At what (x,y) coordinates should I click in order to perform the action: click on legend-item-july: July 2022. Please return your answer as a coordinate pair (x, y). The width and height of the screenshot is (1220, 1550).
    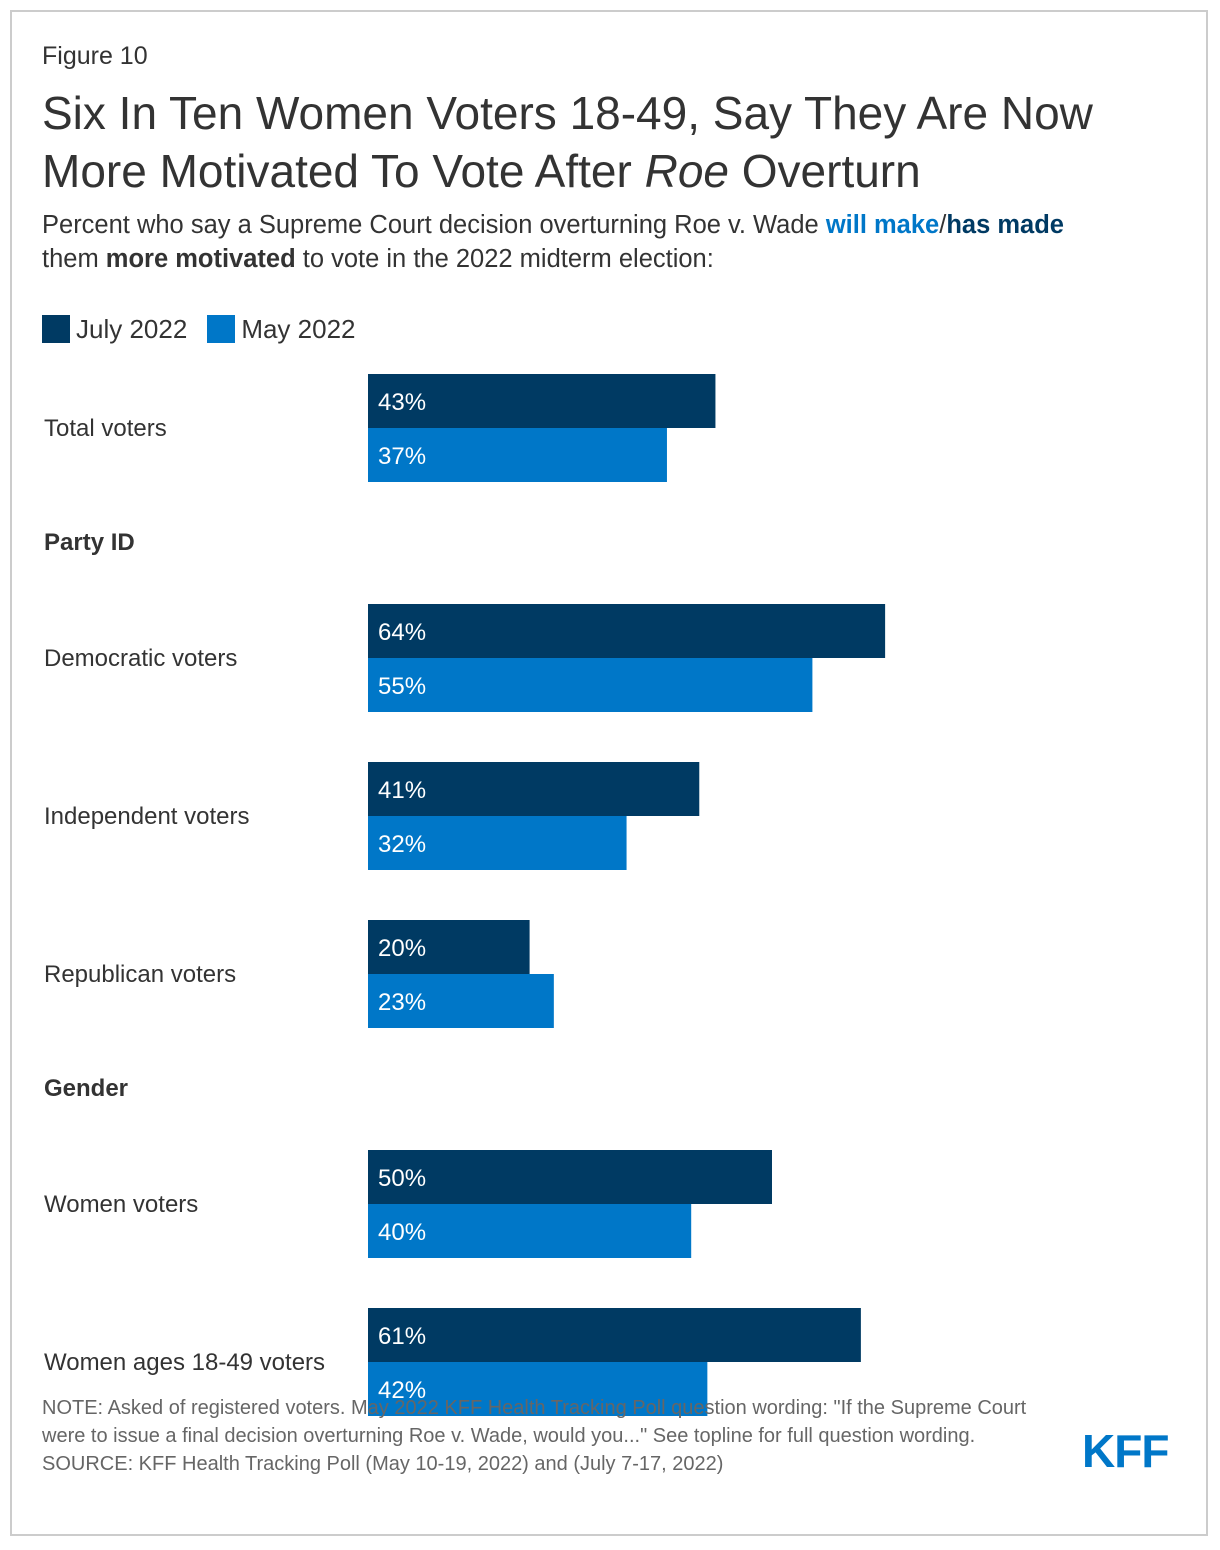
    Looking at the image, I should click on (114, 329).